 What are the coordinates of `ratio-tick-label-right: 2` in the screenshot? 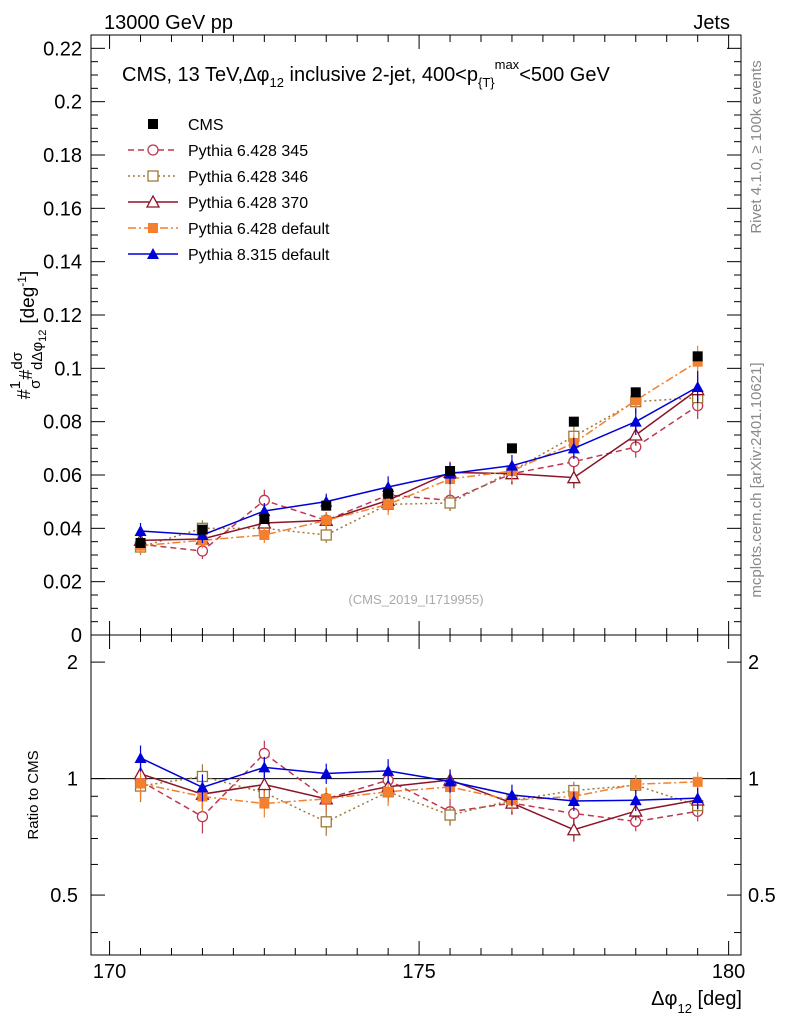 It's located at (753, 663).